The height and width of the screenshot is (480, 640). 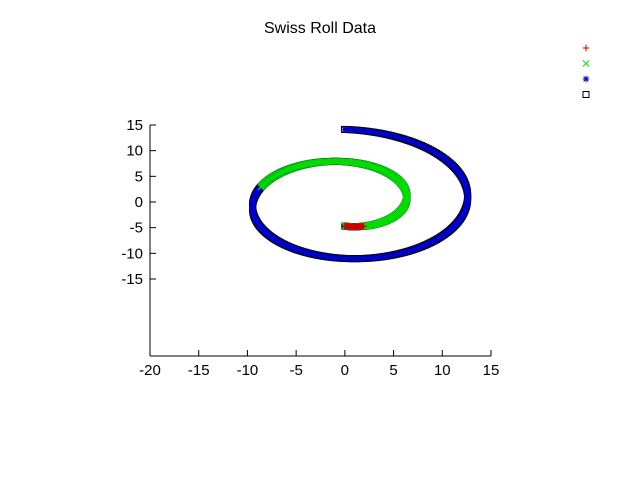 What do you see at coordinates (360, 194) in the screenshot?
I see `data-points` at bounding box center [360, 194].